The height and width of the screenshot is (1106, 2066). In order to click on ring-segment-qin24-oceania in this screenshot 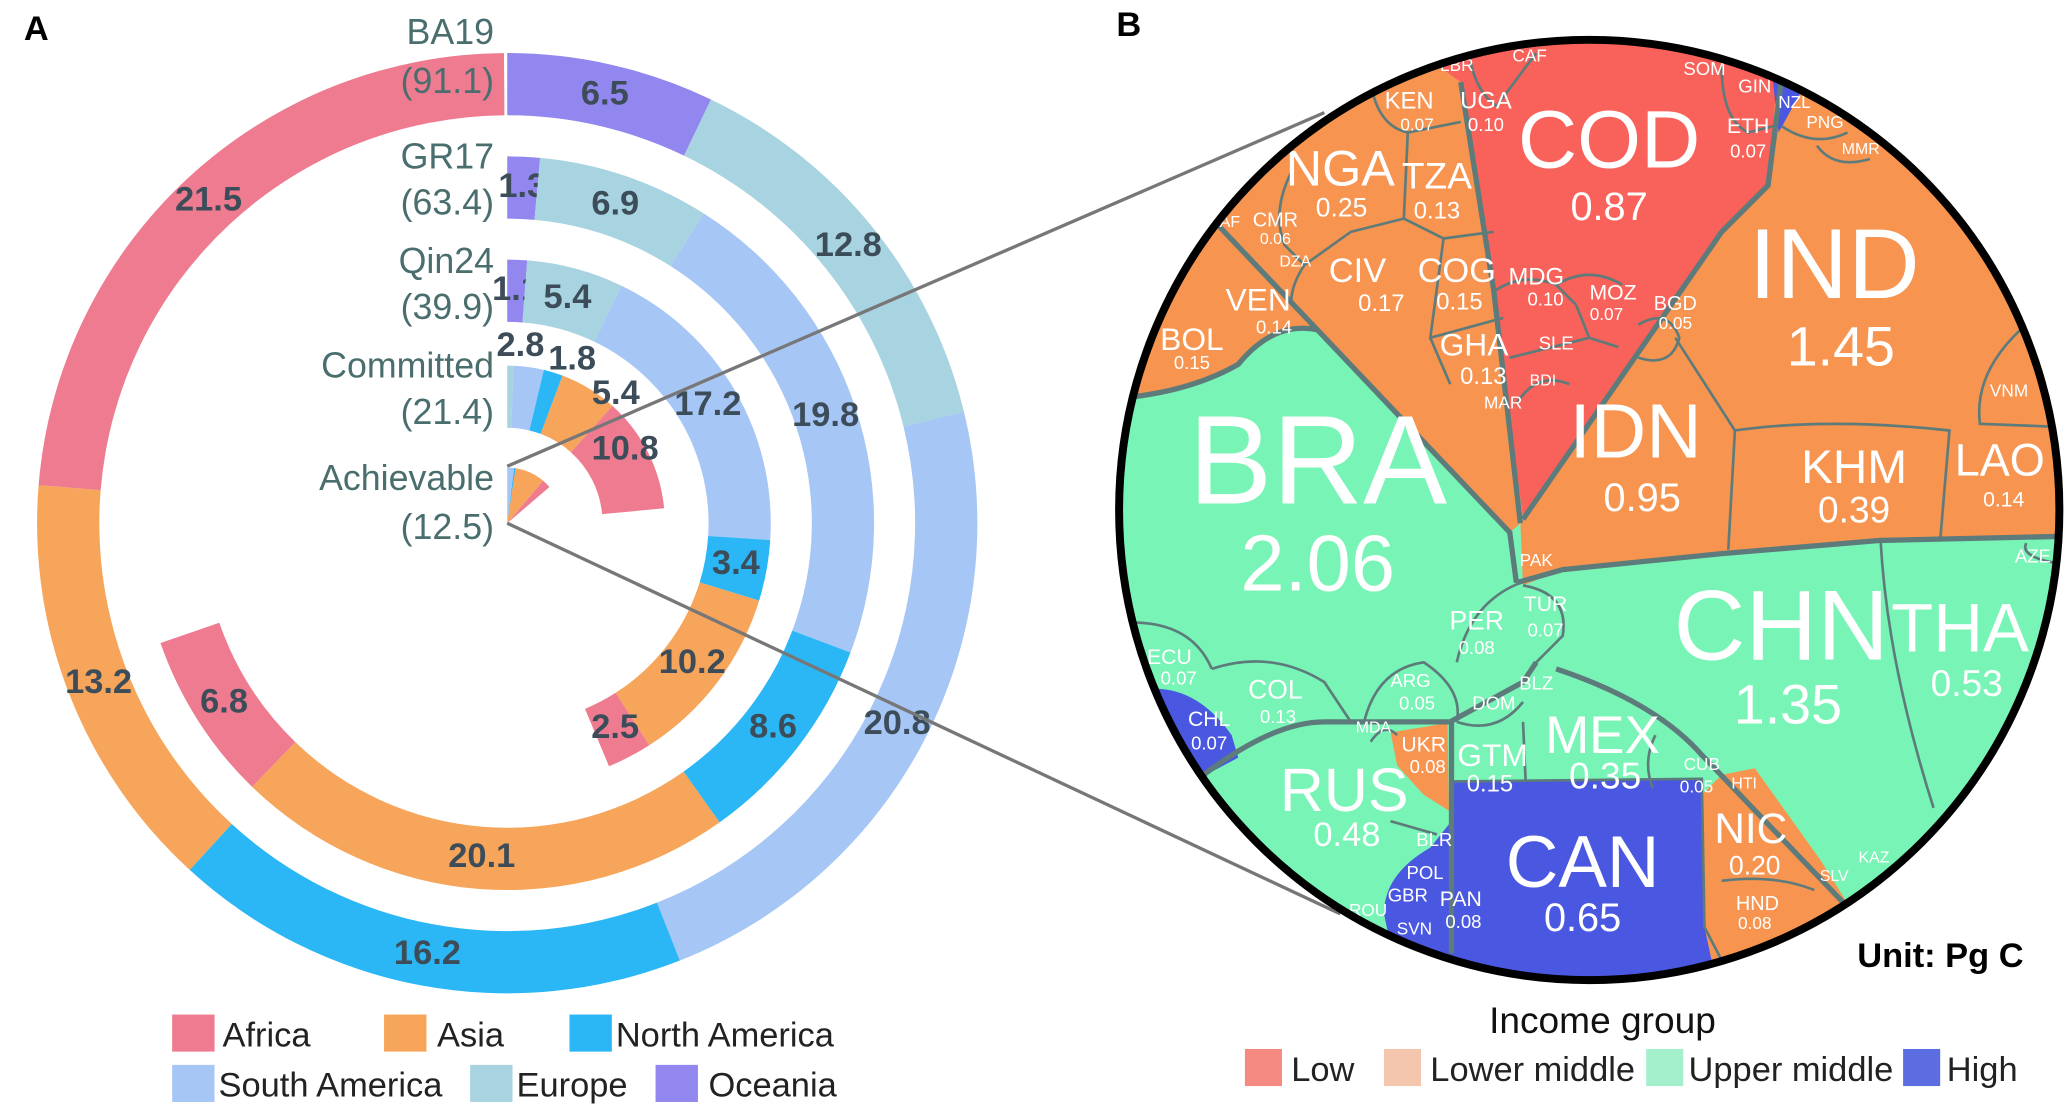, I will do `click(517, 291)`.